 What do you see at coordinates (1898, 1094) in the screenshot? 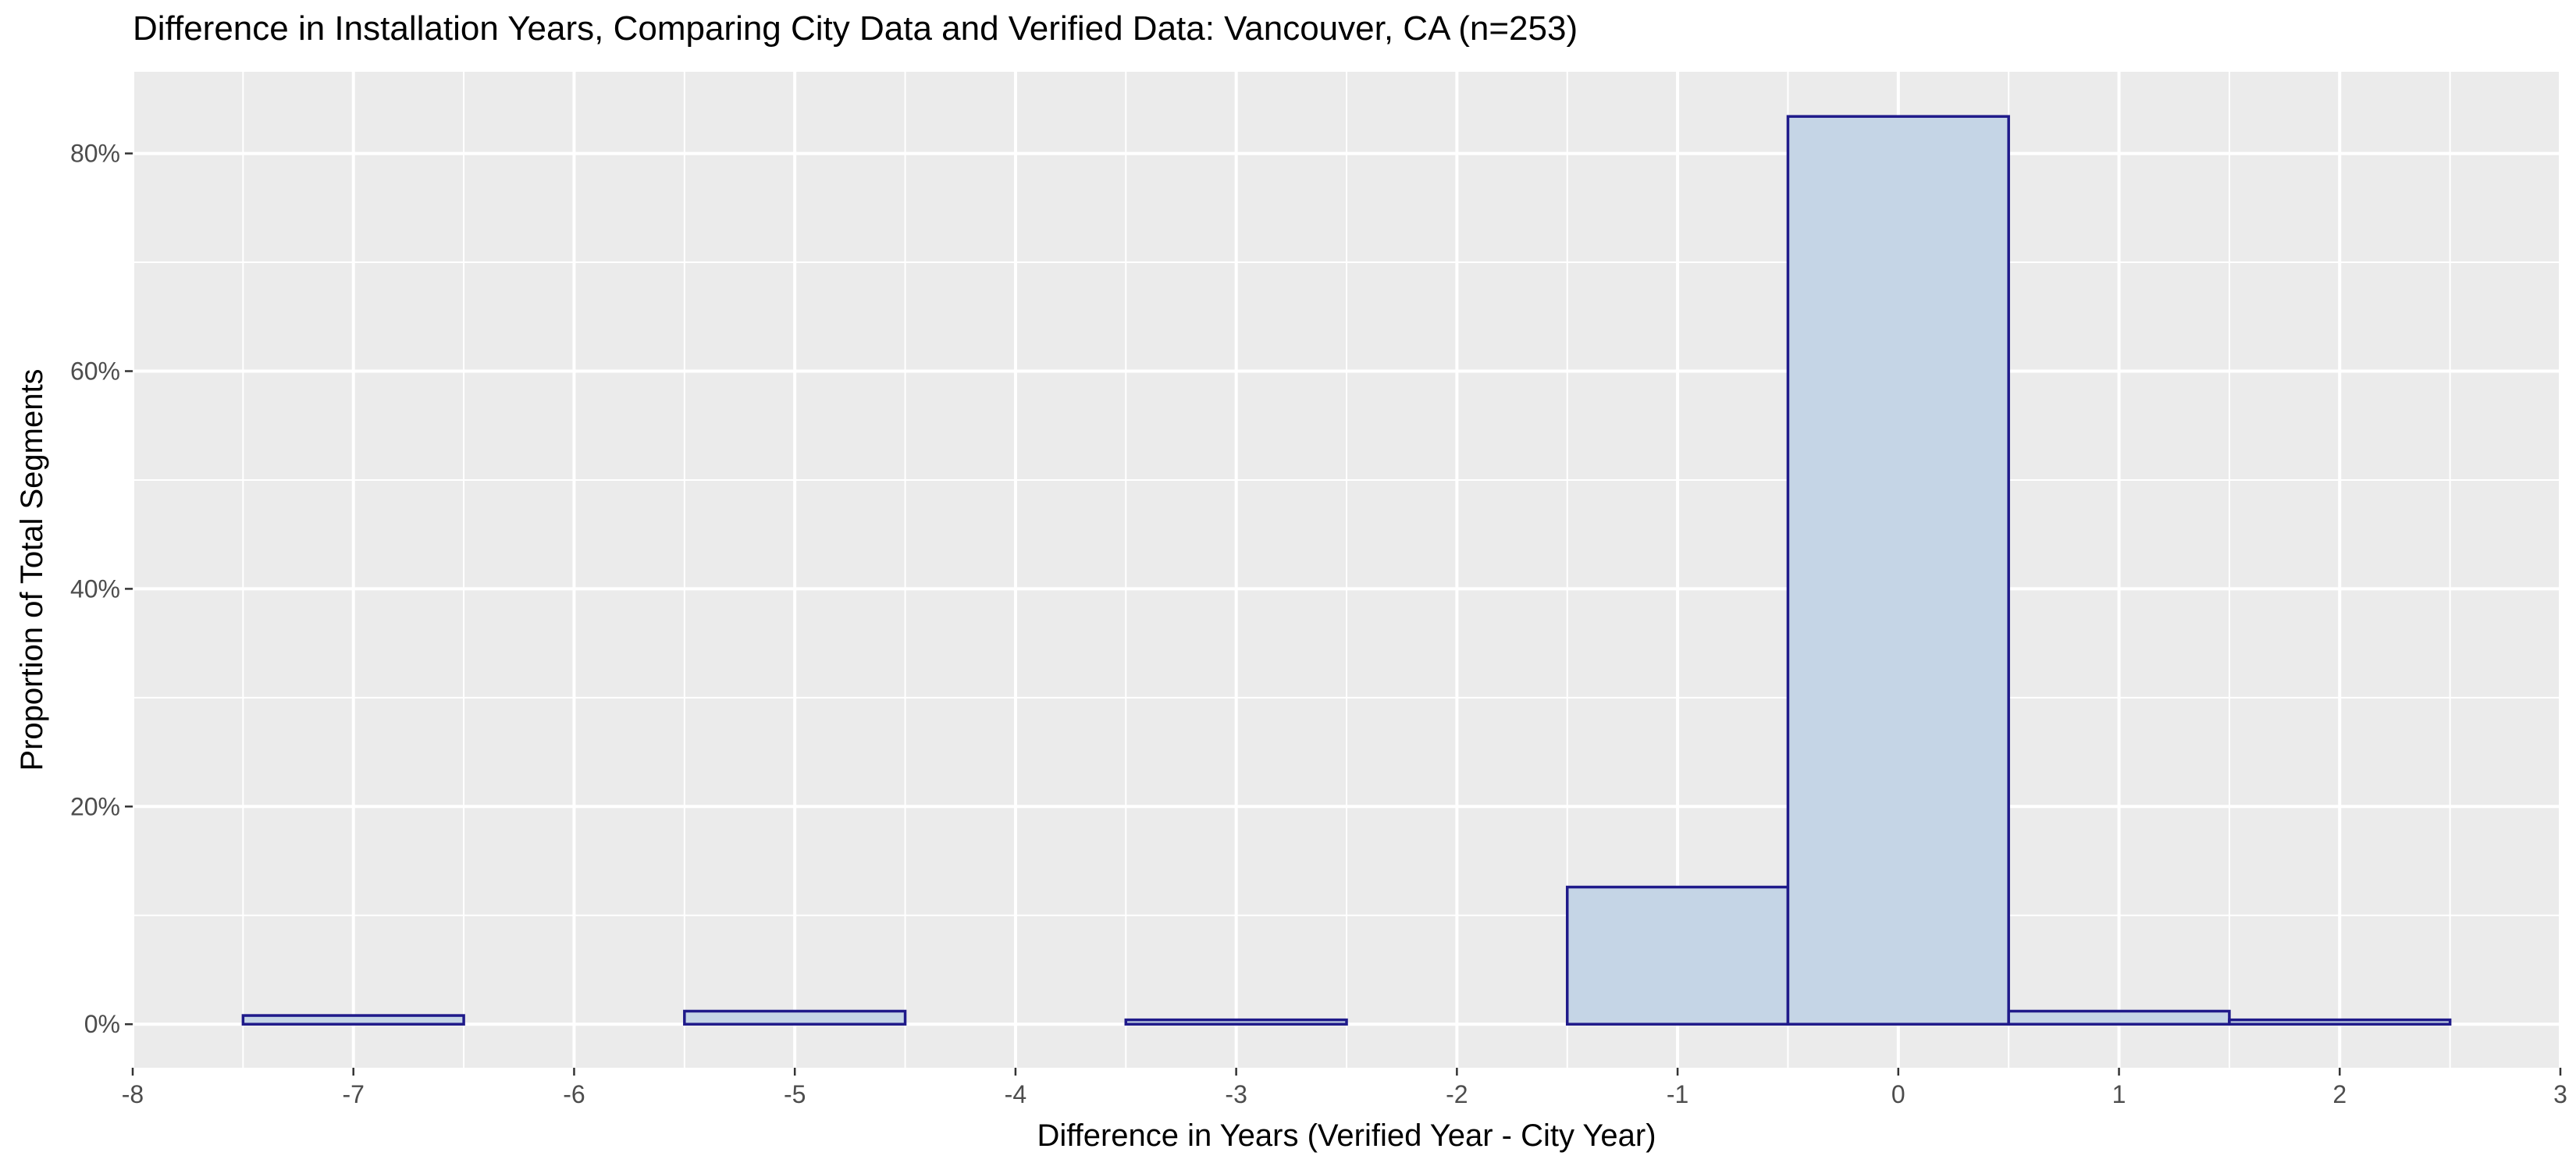
I see `x-tick-label: 0` at bounding box center [1898, 1094].